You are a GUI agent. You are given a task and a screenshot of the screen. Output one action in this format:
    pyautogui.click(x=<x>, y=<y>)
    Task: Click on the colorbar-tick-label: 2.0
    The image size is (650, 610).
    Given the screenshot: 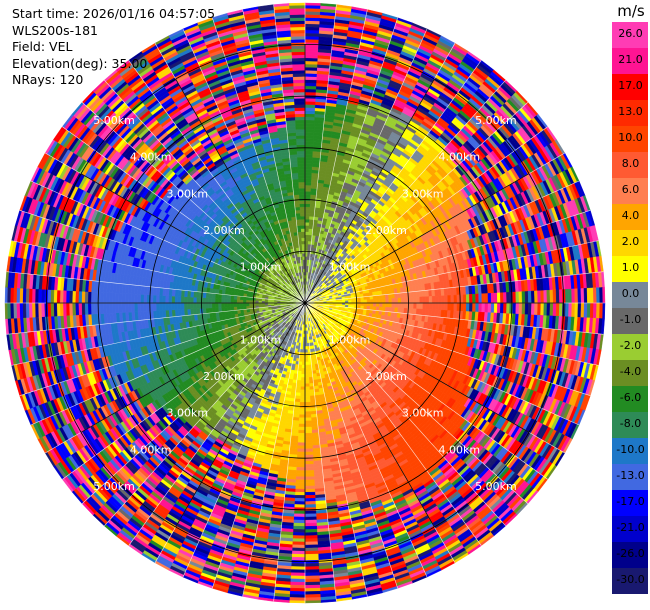 What is the action you would take?
    pyautogui.click(x=630, y=241)
    